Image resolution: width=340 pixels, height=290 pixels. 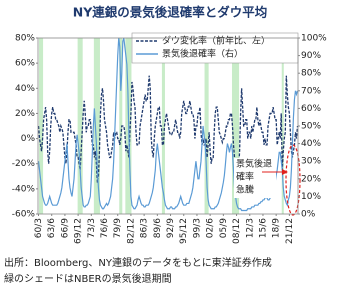 I want to click on y-tick-label: -60%, so click(x=24, y=215).